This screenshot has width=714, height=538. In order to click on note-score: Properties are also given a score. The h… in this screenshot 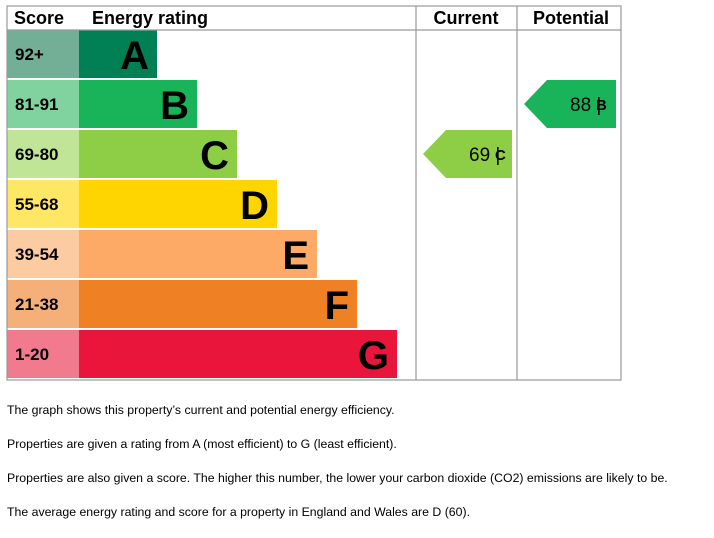, I will do `click(337, 478)`.